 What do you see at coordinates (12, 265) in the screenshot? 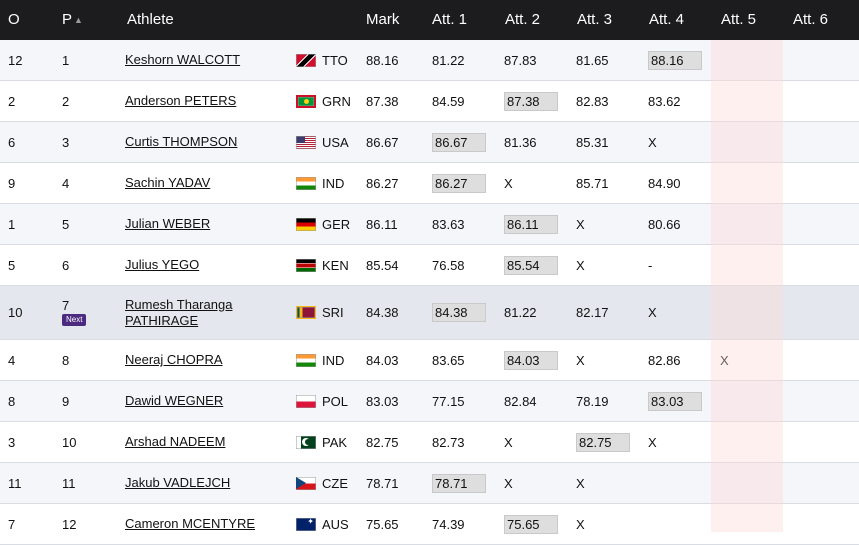
I see `order-cell: 5` at bounding box center [12, 265].